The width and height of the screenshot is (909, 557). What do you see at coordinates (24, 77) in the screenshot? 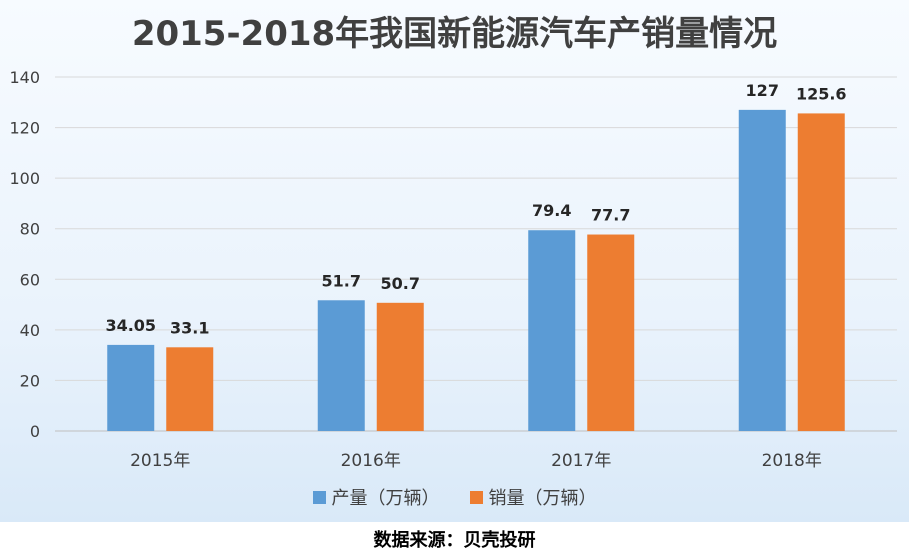
I see `y-tick-label-140: 140` at bounding box center [24, 77].